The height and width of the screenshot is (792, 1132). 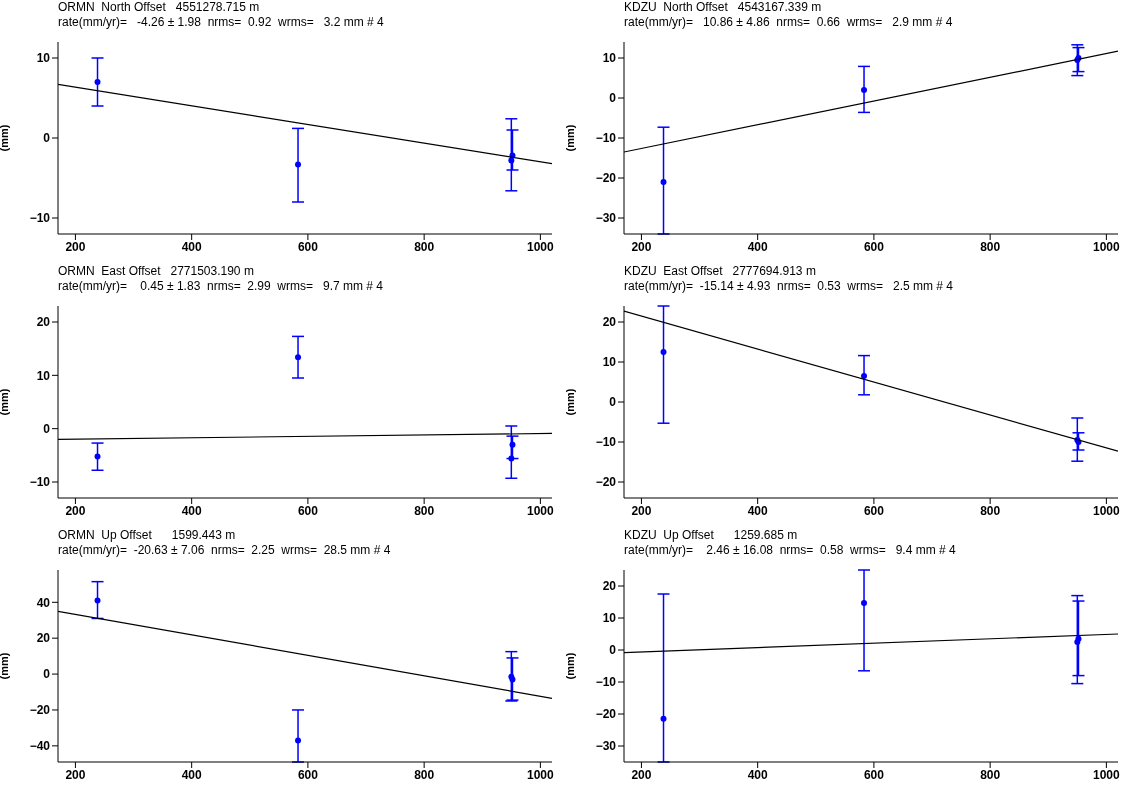 What do you see at coordinates (147, 535) in the screenshot?
I see `chart-title: ORMN Up Offset 1599.443 m` at bounding box center [147, 535].